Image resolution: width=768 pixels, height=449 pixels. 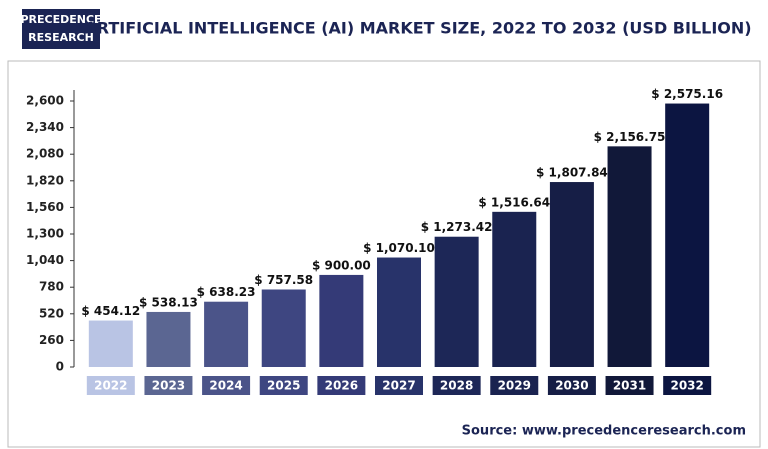 What do you see at coordinates (60, 19) in the screenshot?
I see `logo-text: PRECEDENCE` at bounding box center [60, 19].